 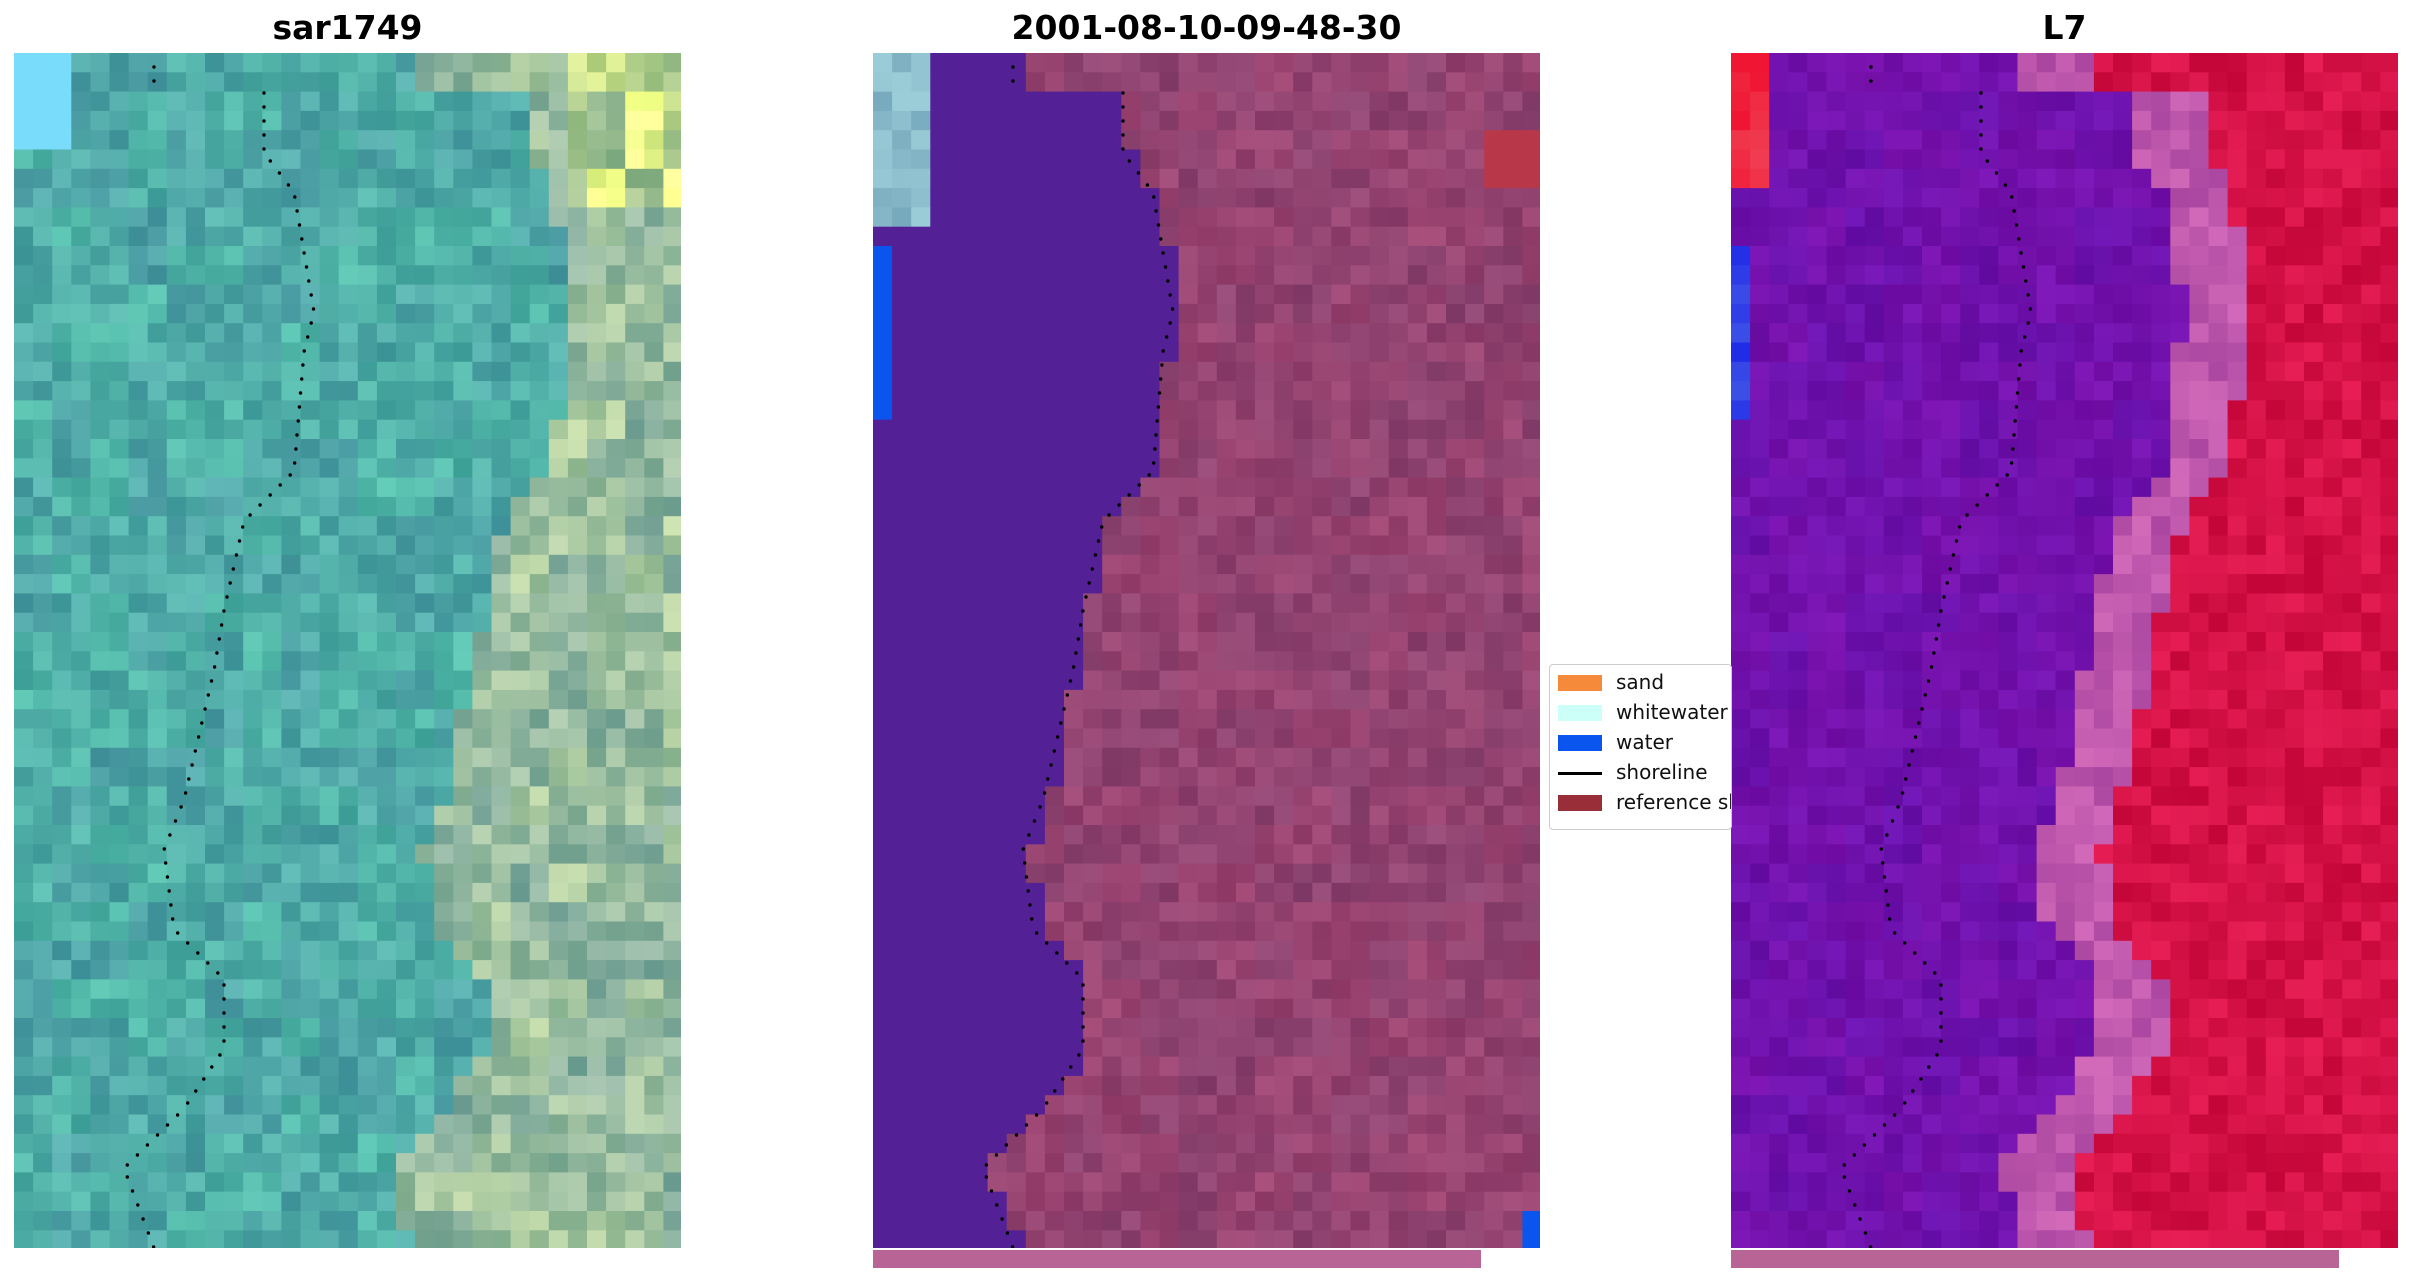 What do you see at coordinates (1206, 27) in the screenshot?
I see `panel-title-date: 2001-08-10-09-48-30` at bounding box center [1206, 27].